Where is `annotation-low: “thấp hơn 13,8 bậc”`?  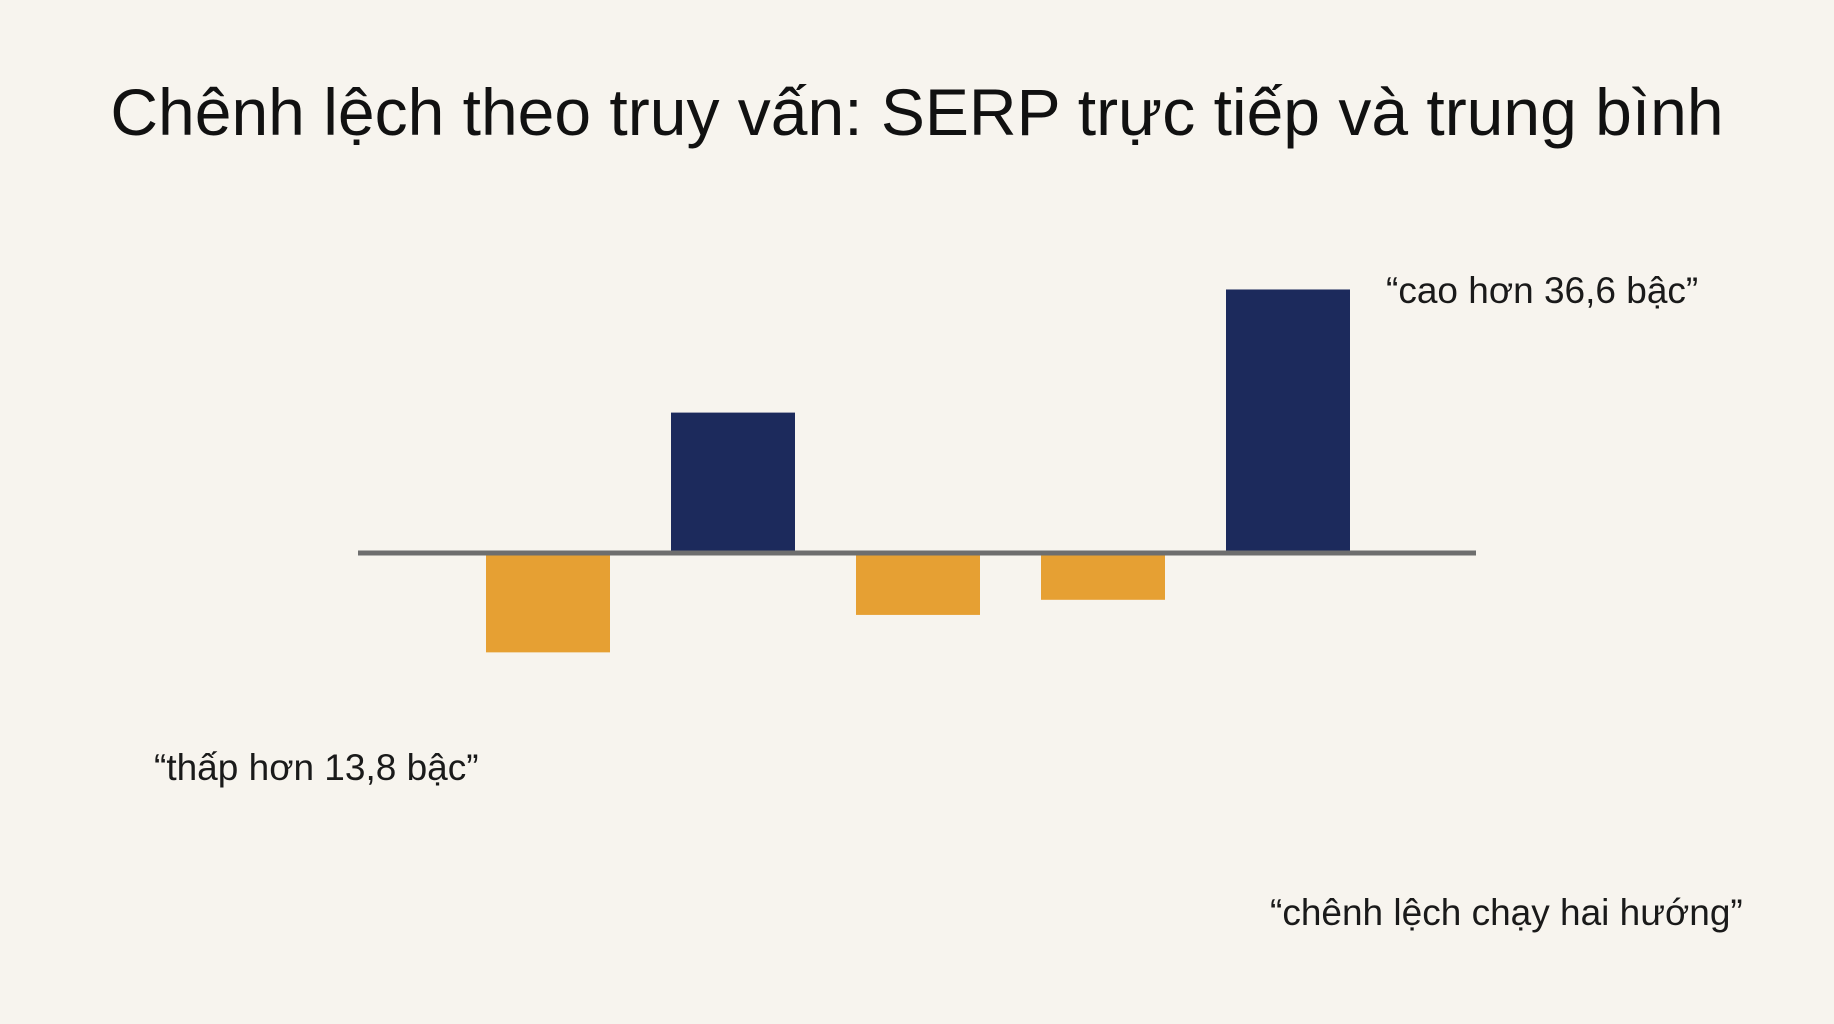 annotation-low: “thấp hơn 13,8 bậc” is located at coordinates (316, 767).